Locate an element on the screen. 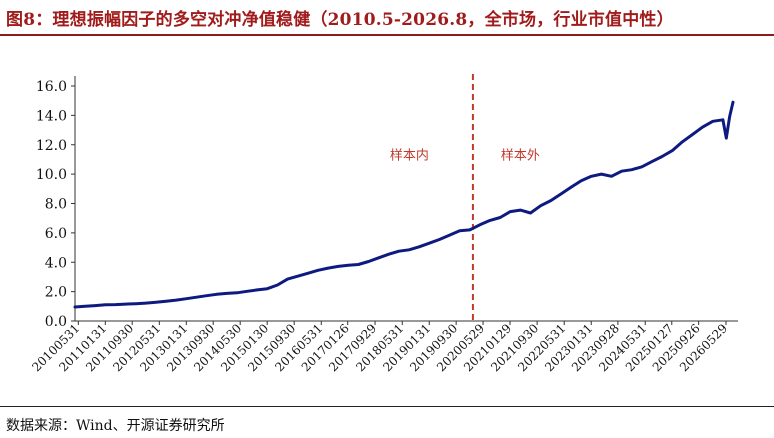  y-tick-labels: 0.0 2.0 4.0 6.0 8.0 10.0 12.0 14.0 16.0 is located at coordinates (55, 204).